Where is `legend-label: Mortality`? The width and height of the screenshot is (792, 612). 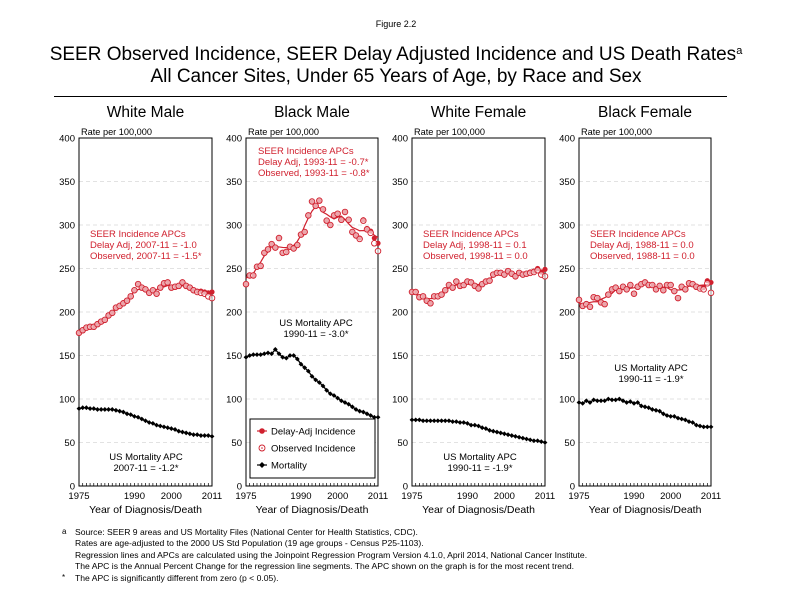 legend-label: Mortality is located at coordinates (289, 466).